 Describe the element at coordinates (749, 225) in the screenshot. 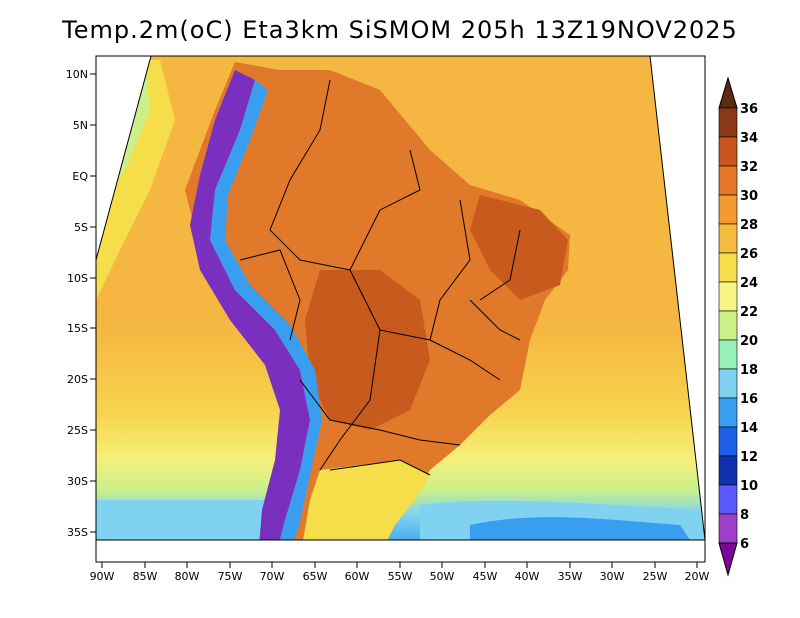

I see `colorbar-label: 28` at that location.